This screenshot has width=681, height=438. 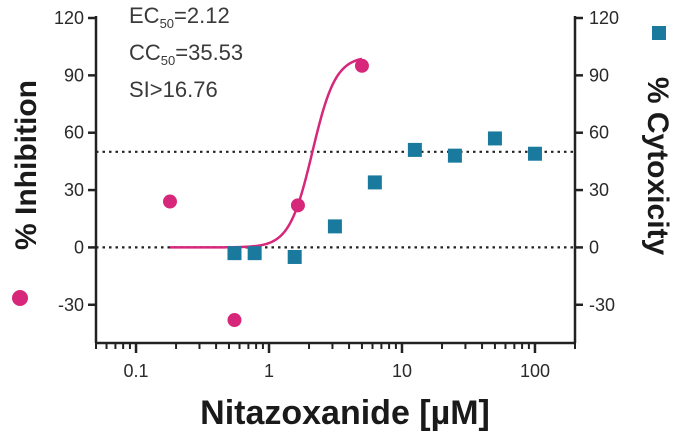 What do you see at coordinates (535, 371) in the screenshot?
I see `x-tick-label: 100` at bounding box center [535, 371].